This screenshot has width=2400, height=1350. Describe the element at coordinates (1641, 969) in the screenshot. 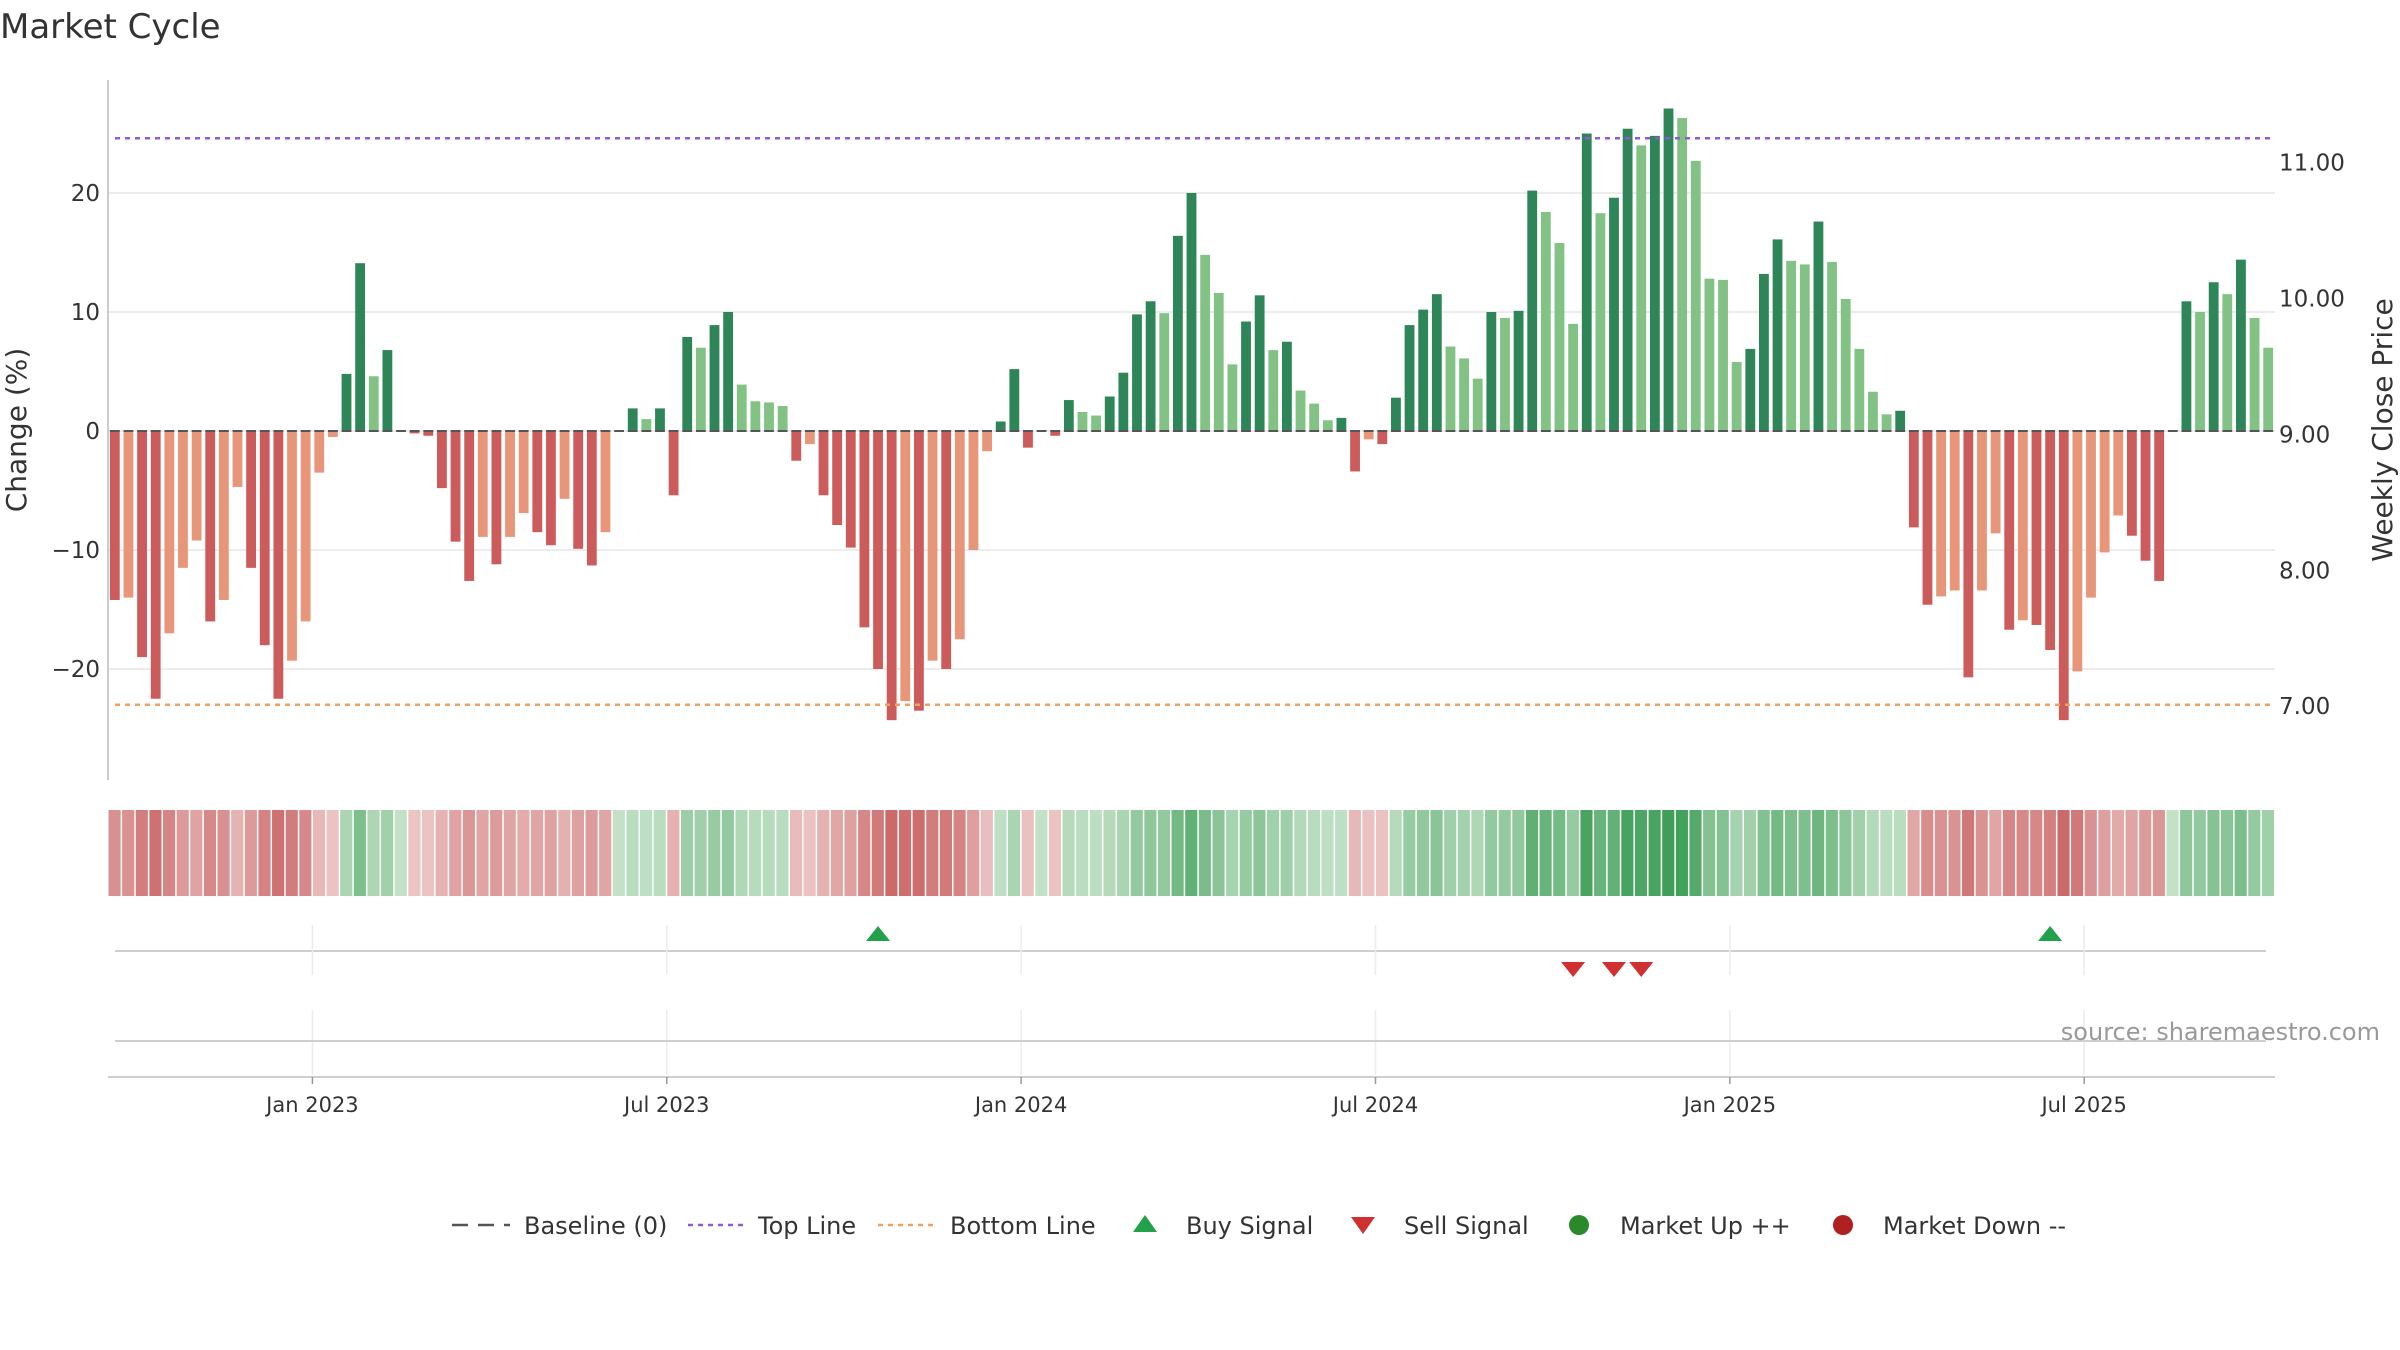

I see `sell-signal-marker` at that location.